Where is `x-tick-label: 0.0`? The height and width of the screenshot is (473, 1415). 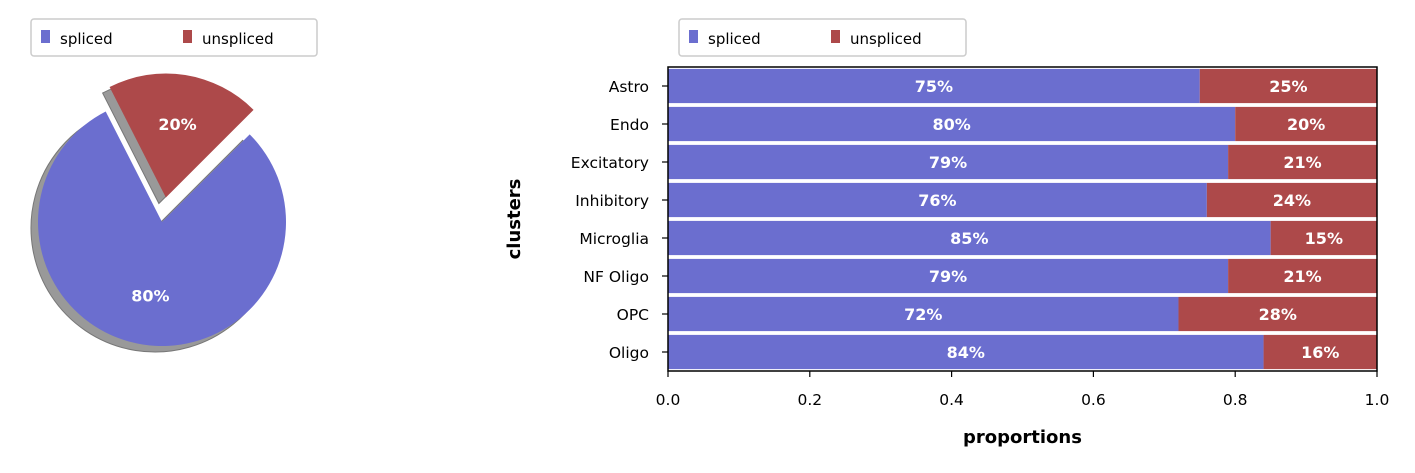 x-tick-label: 0.0 is located at coordinates (668, 400).